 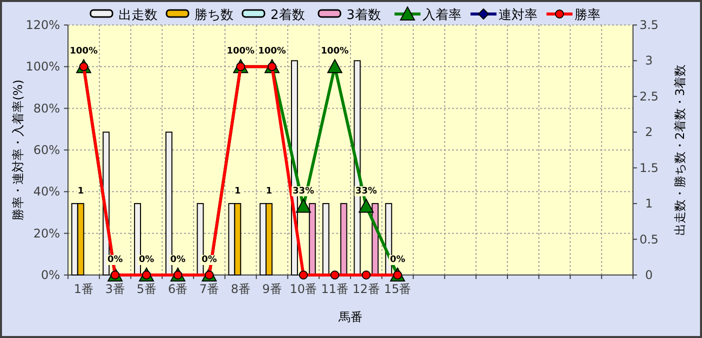 What do you see at coordinates (178, 289) in the screenshot?
I see `x-tick-label: 6番` at bounding box center [178, 289].